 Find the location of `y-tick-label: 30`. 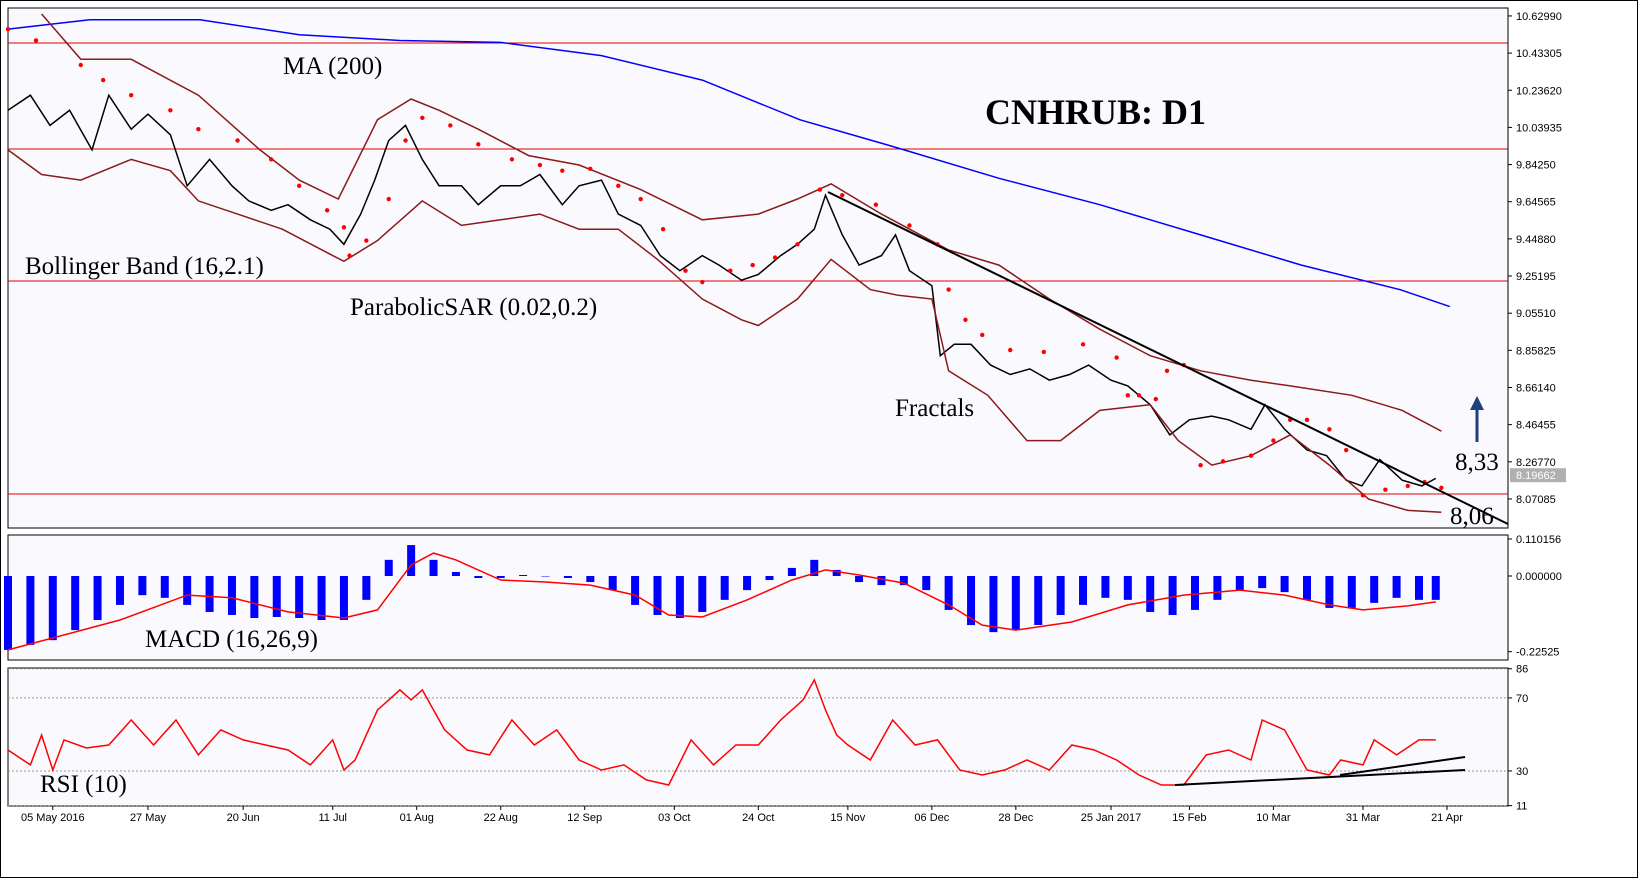

y-tick-label: 30 is located at coordinates (1522, 772).